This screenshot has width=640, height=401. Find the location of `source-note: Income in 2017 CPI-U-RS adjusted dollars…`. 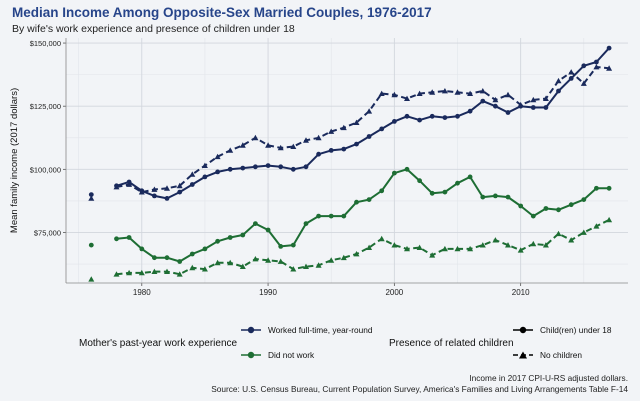

source-note: Income in 2017 CPI-U-RS adjusted dollars… is located at coordinates (419, 384).